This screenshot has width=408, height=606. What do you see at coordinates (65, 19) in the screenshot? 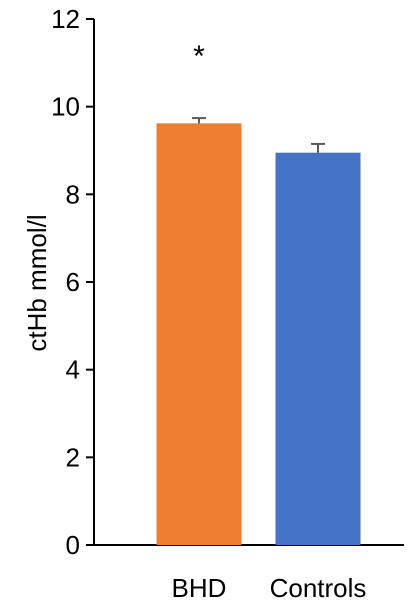
I see `y-tick-label: 12` at bounding box center [65, 19].